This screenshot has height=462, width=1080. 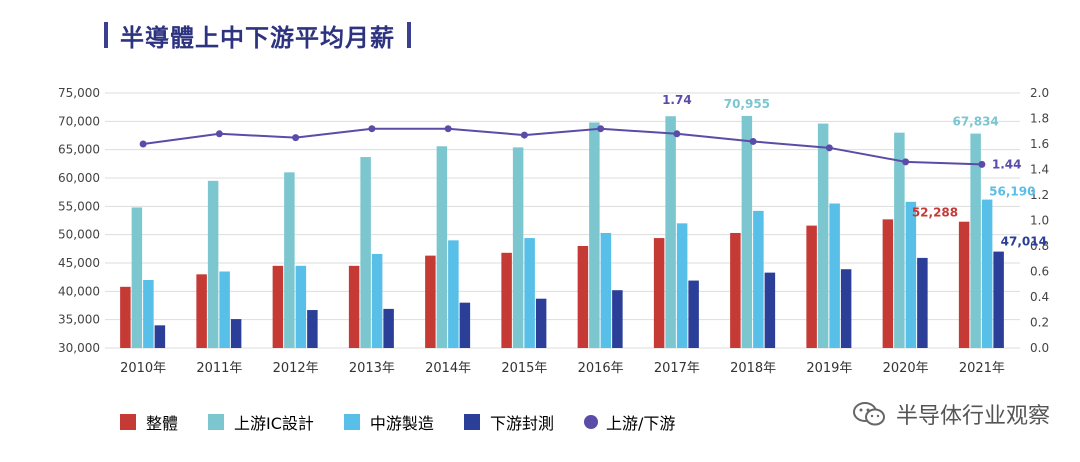 I want to click on x-tick-label: 2010年, so click(x=143, y=368).